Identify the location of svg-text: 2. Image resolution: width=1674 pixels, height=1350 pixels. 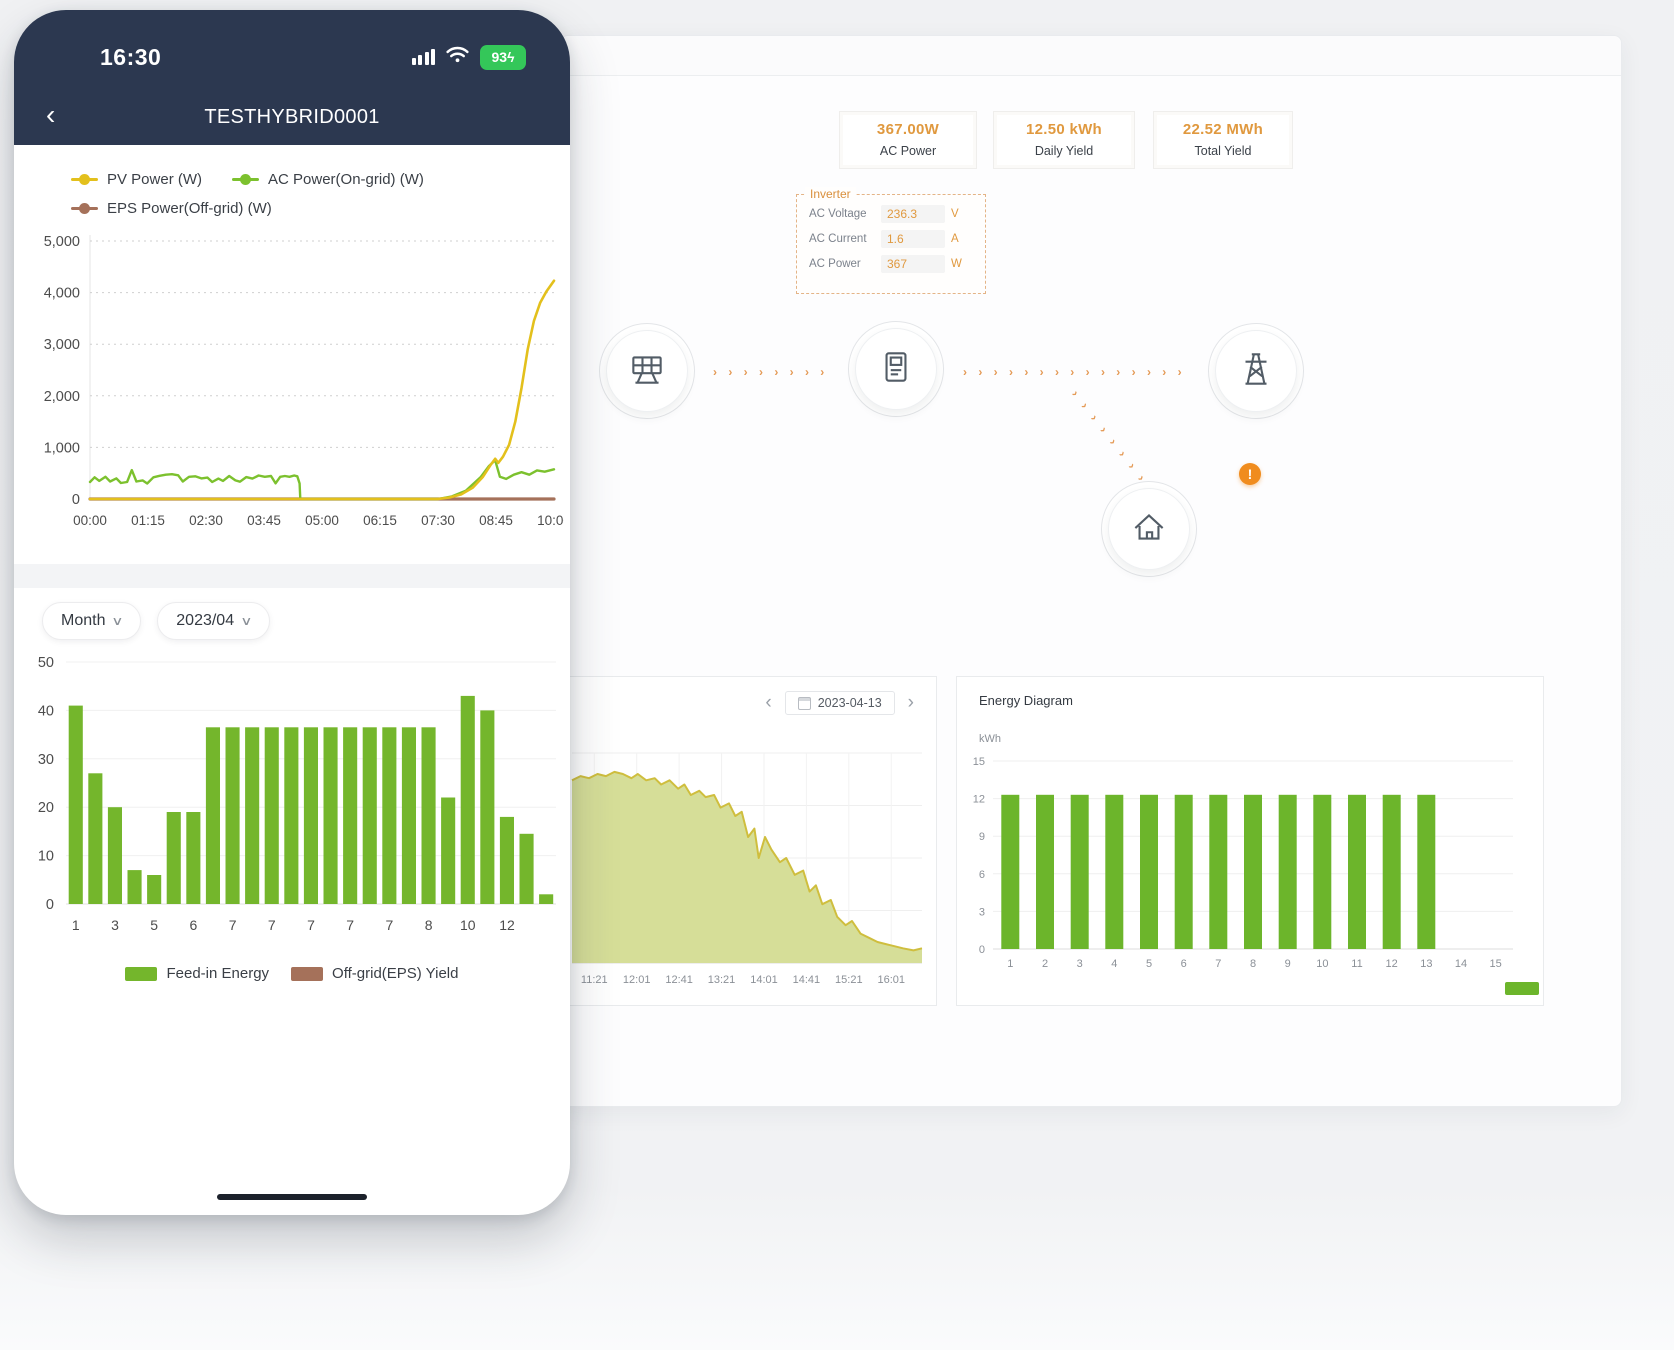
(1045, 964).